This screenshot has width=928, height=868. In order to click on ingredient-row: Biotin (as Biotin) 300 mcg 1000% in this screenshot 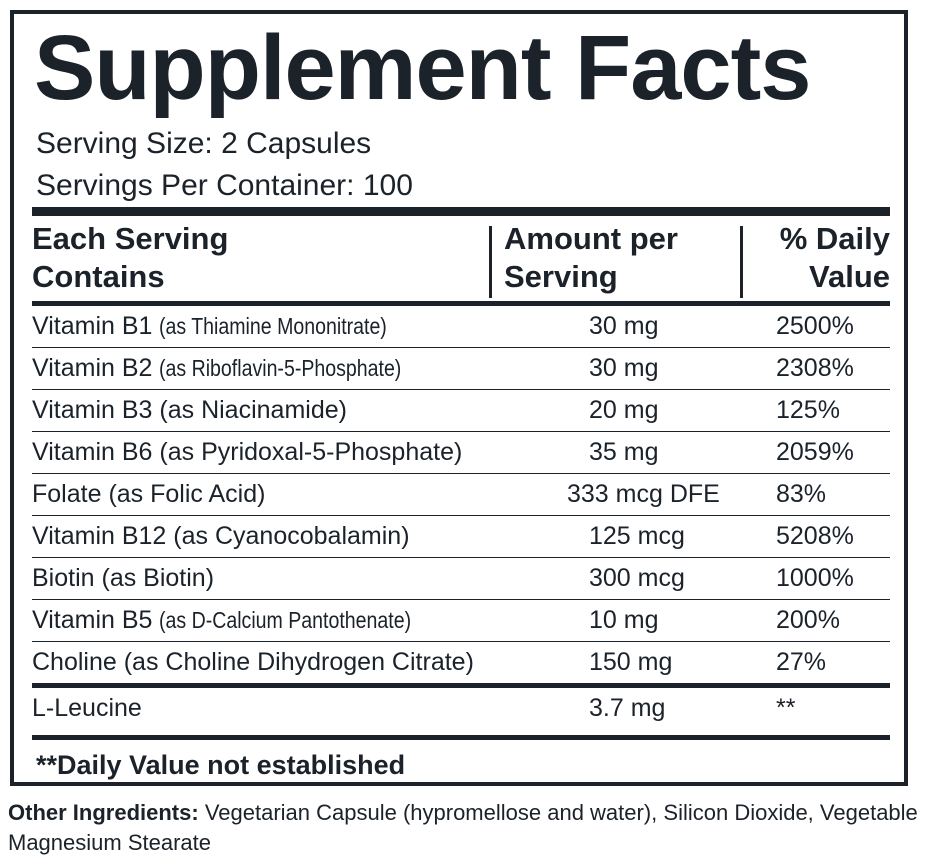, I will do `click(461, 578)`.